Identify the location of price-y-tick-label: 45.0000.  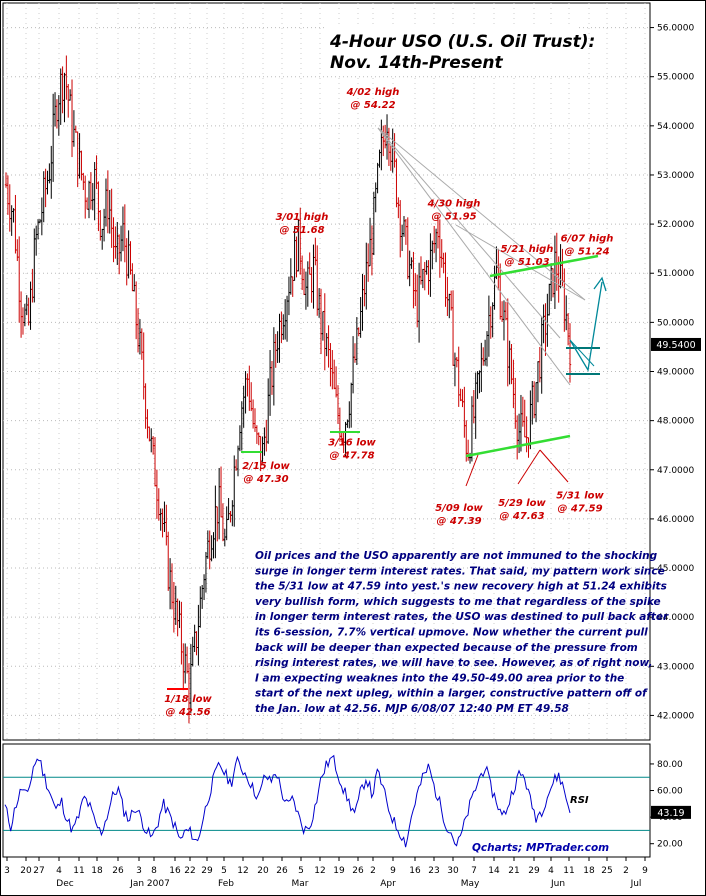
(675, 569).